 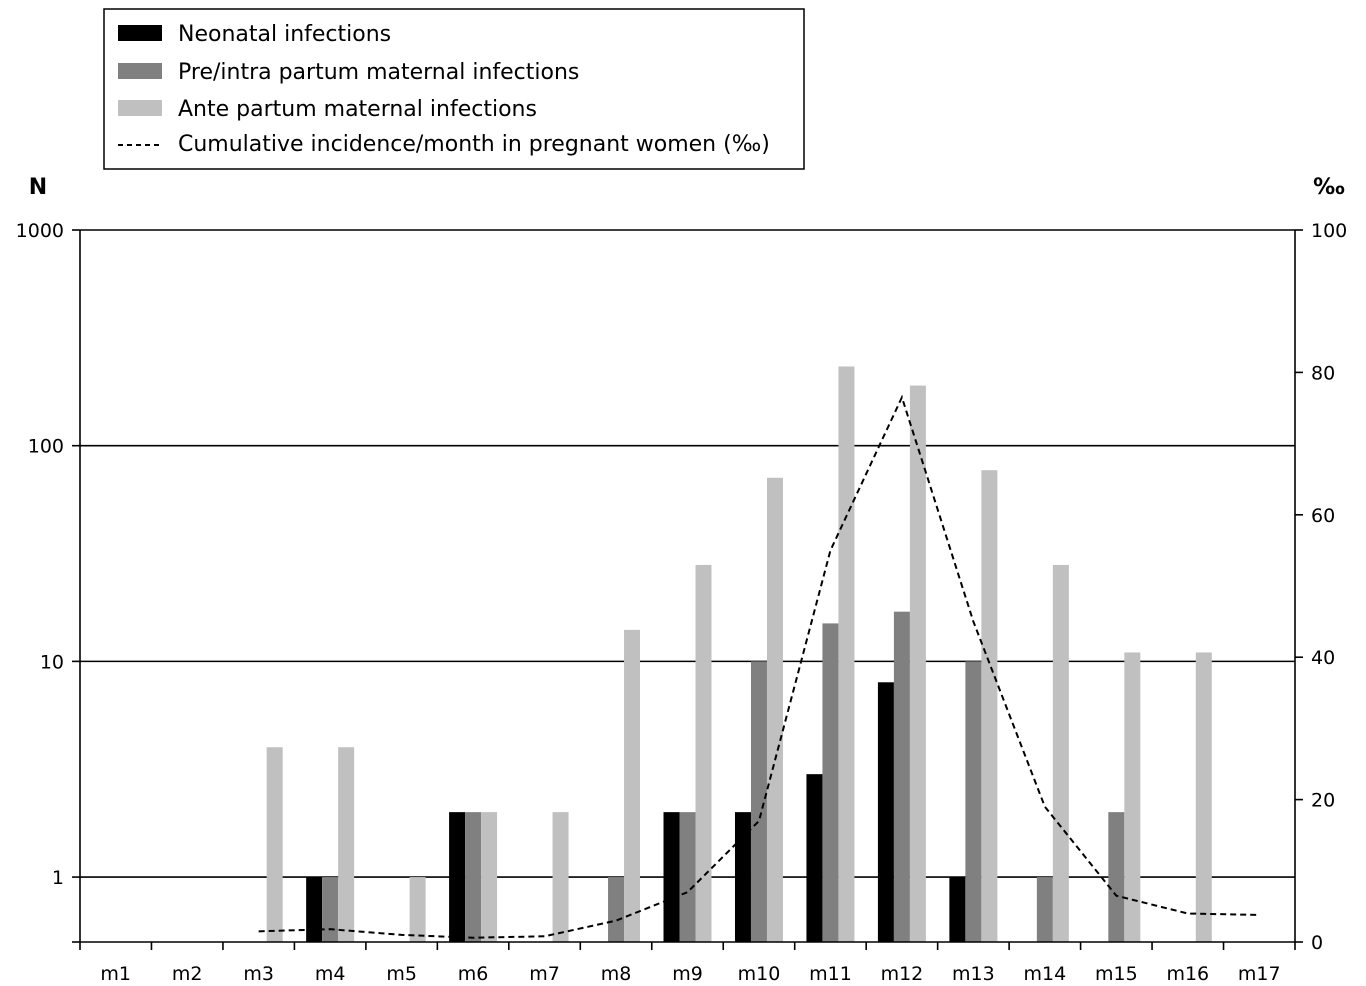 What do you see at coordinates (1116, 974) in the screenshot?
I see `x-tick-label-m15: m15` at bounding box center [1116, 974].